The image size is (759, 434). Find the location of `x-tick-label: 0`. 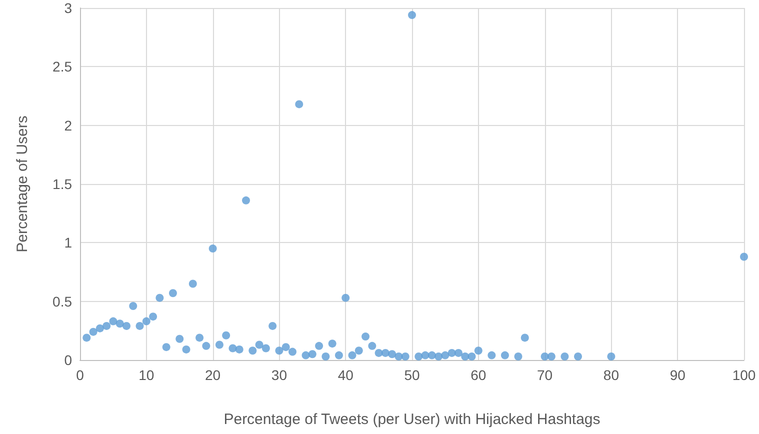

x-tick-label: 0 is located at coordinates (80, 375).